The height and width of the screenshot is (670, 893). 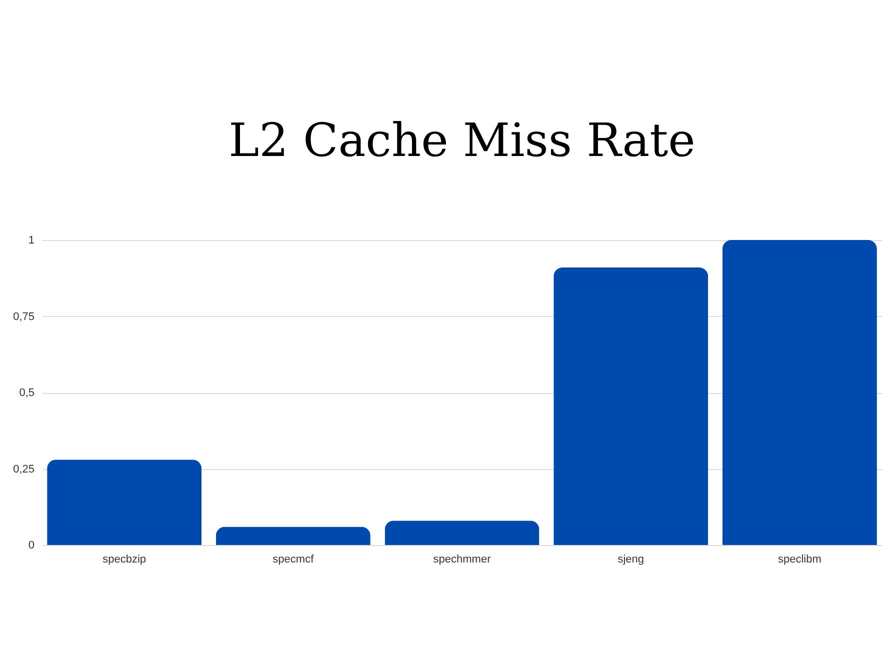 I want to click on y-tick-label: 1, so click(x=31, y=240).